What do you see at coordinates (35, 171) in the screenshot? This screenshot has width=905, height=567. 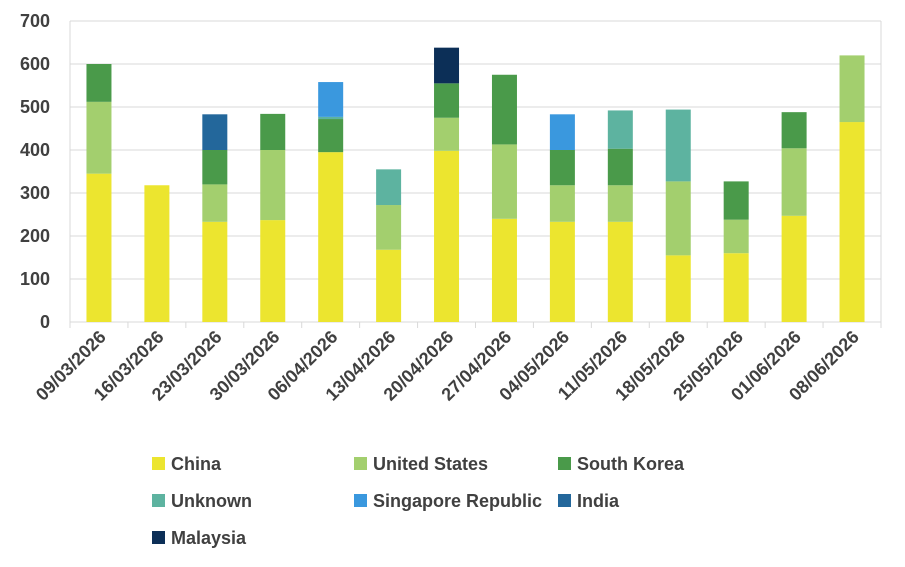 I see `y-tick-labels: 0 100 200 300 400 500 600 700` at bounding box center [35, 171].